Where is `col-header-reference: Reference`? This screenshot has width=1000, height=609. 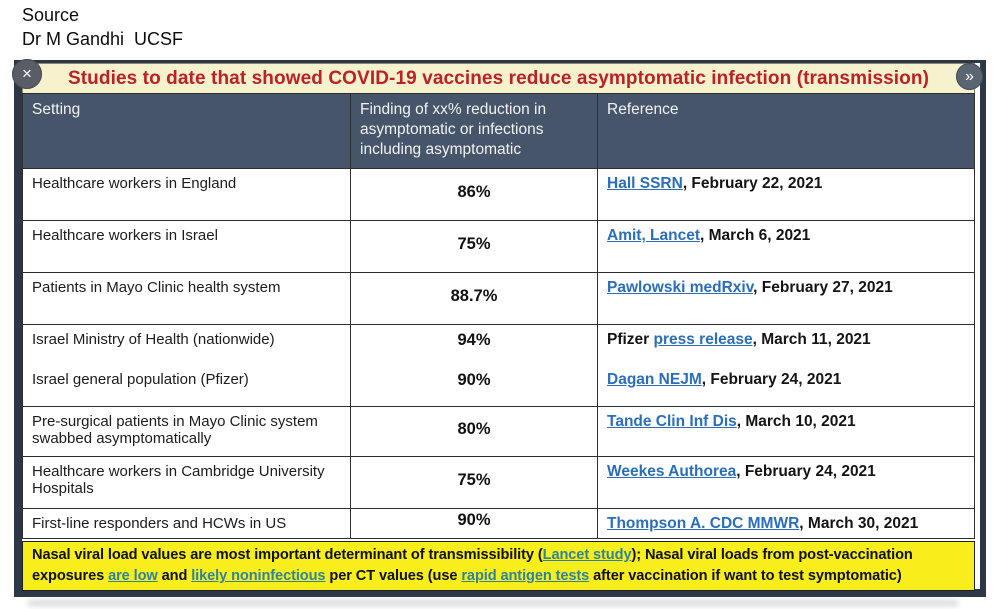
col-header-reference: Reference is located at coordinates (786, 131).